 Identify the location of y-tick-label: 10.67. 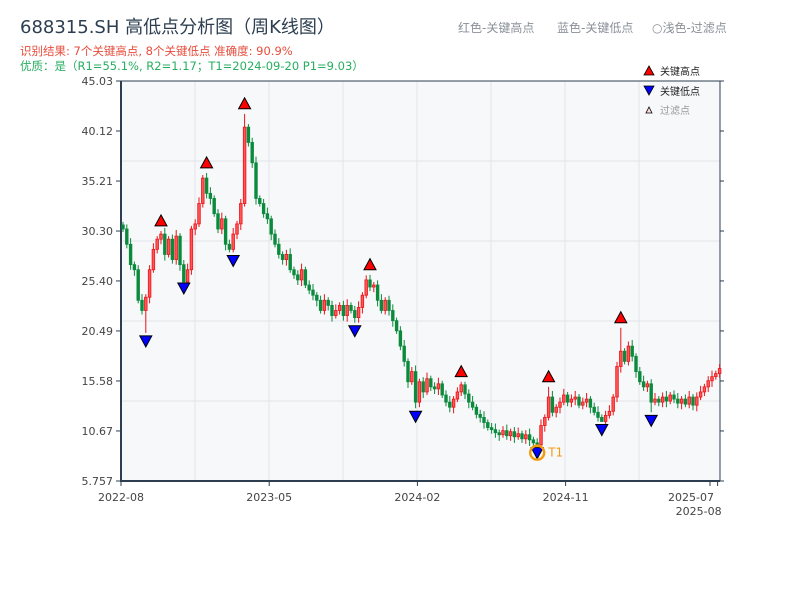
(98, 431).